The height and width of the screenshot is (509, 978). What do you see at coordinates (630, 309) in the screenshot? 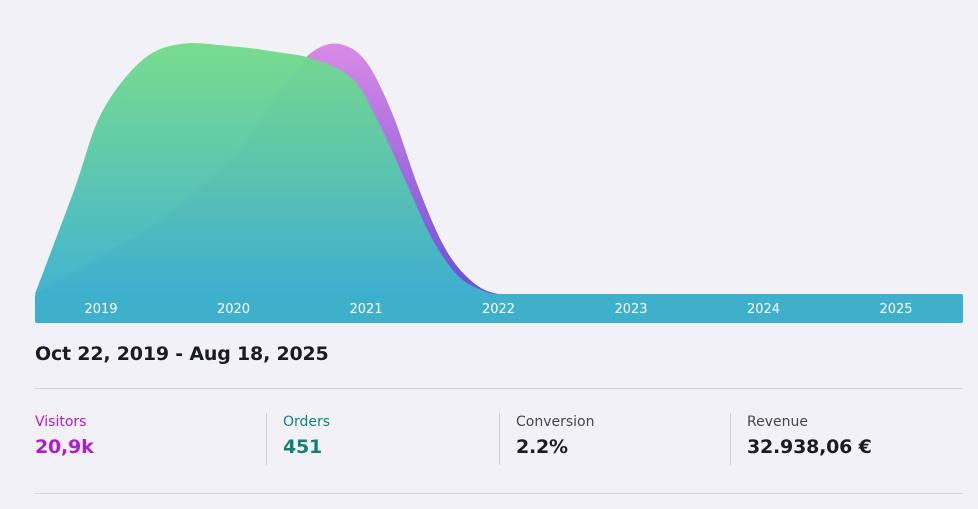
I see `x-tick-label: 2023` at bounding box center [630, 309].